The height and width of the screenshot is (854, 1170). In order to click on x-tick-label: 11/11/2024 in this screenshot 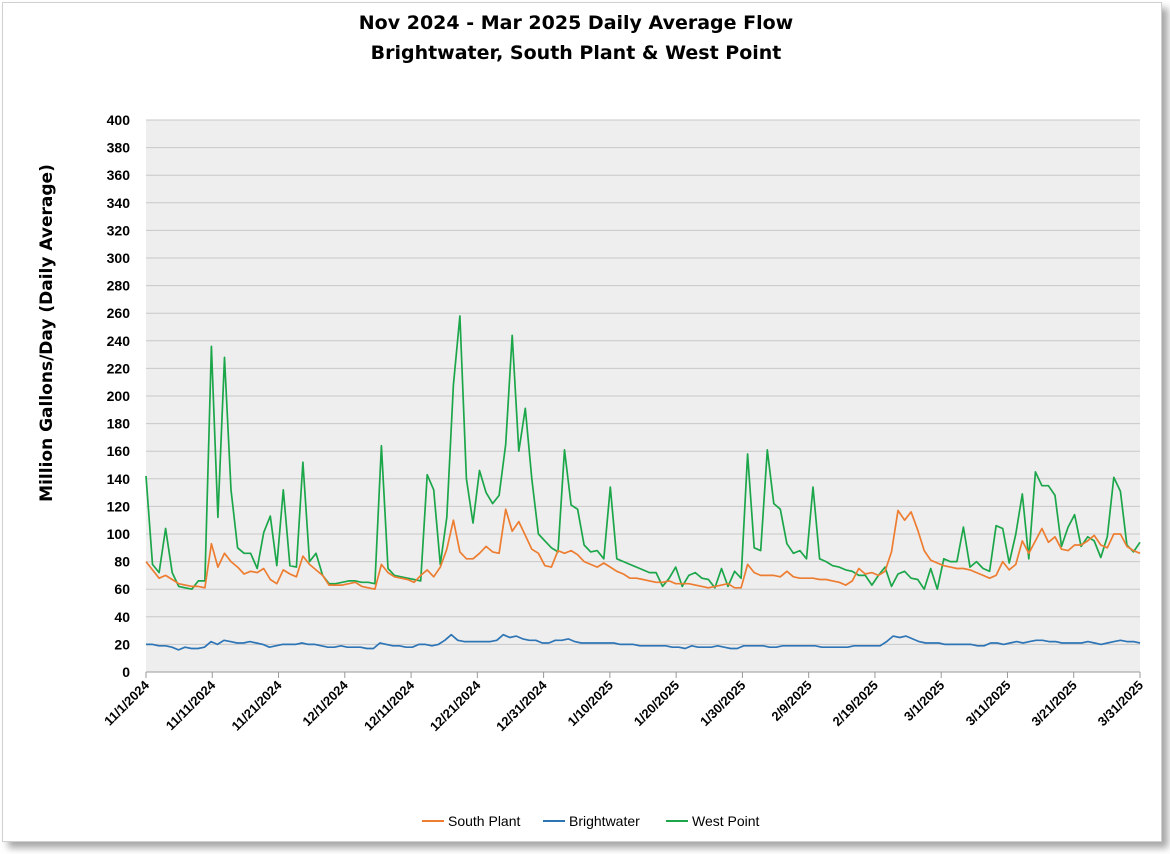, I will do `click(191, 705)`.